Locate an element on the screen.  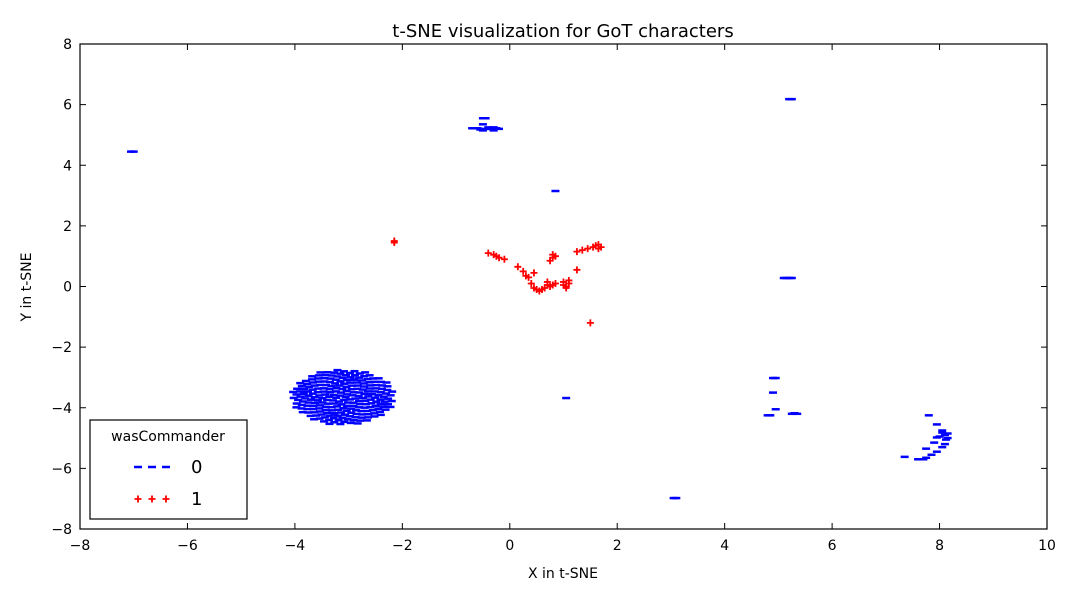
y-tick-label: −4 is located at coordinates (61, 409).